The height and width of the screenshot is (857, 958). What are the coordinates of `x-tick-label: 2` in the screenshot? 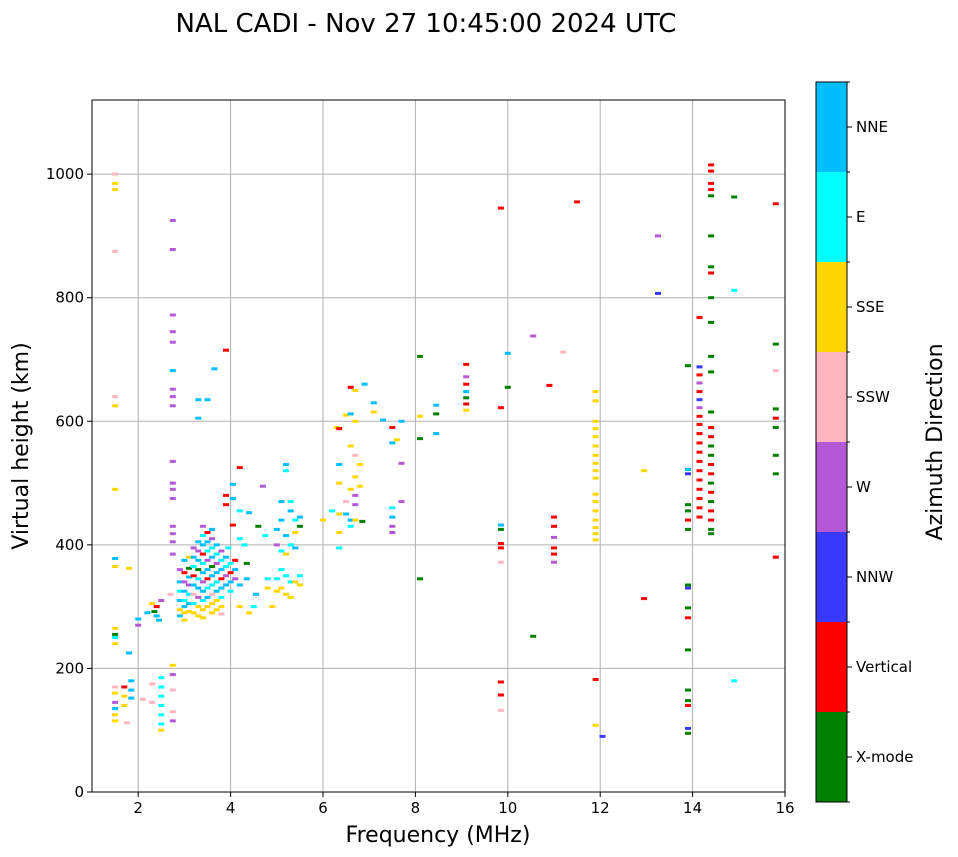 It's located at (138, 808).